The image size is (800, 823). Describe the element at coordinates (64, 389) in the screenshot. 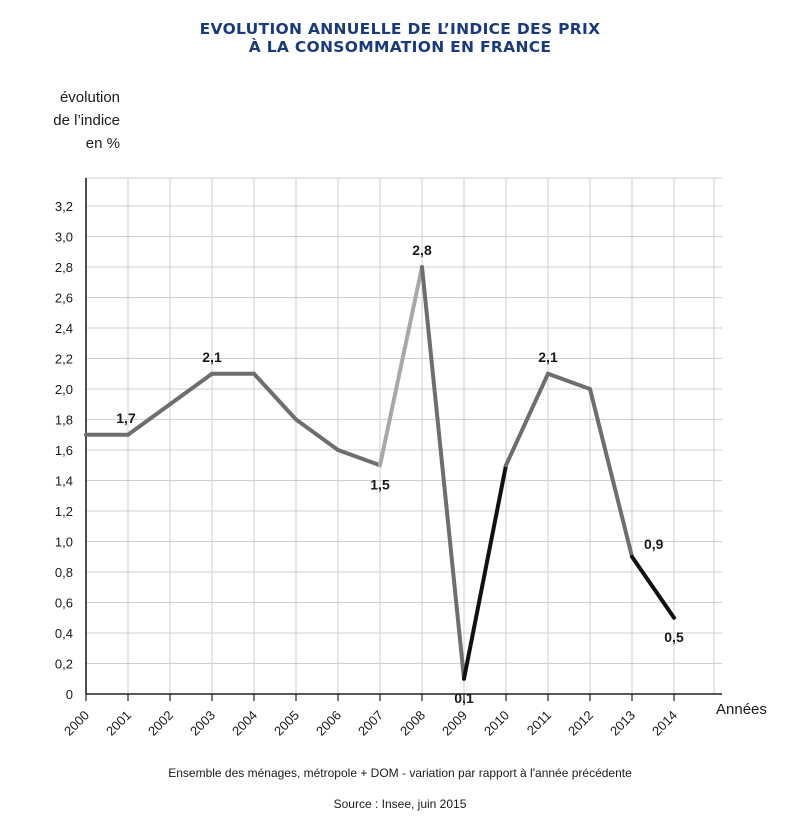

I see `y-tick-label: 2,0` at that location.